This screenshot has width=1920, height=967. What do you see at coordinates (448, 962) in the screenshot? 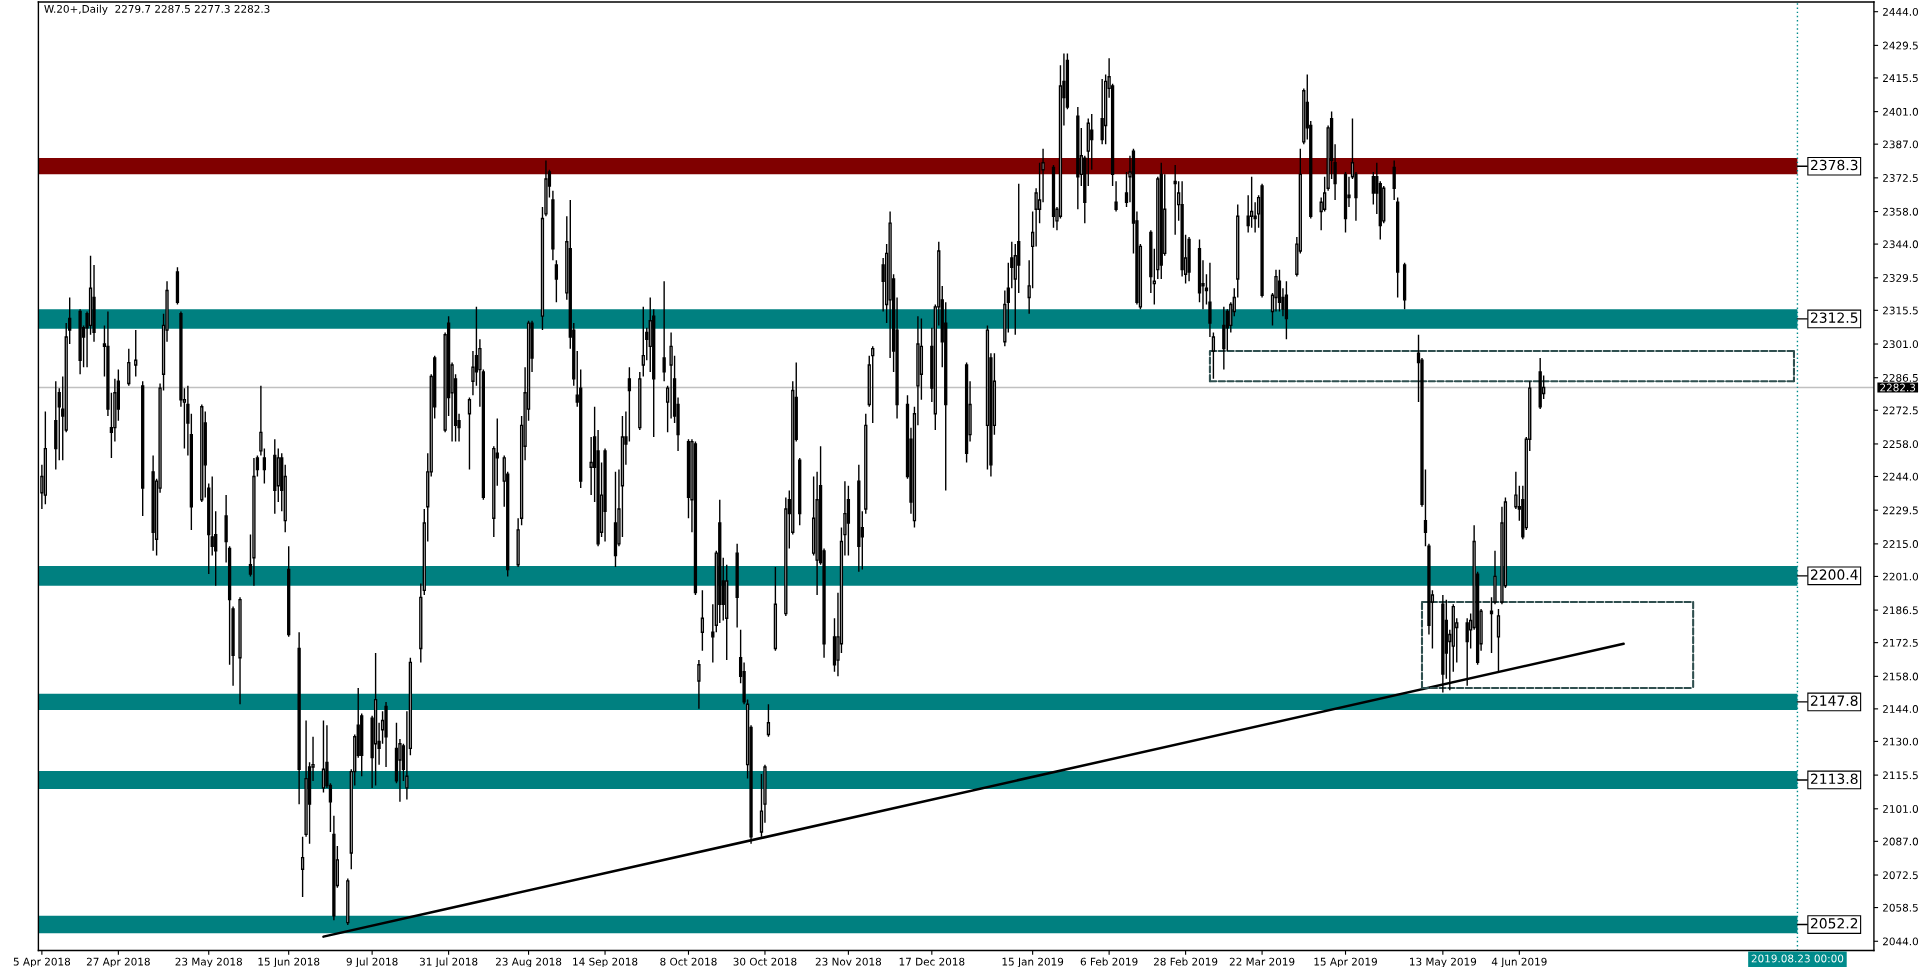
I see `x-tick-label: 31 Jul 2018` at bounding box center [448, 962].